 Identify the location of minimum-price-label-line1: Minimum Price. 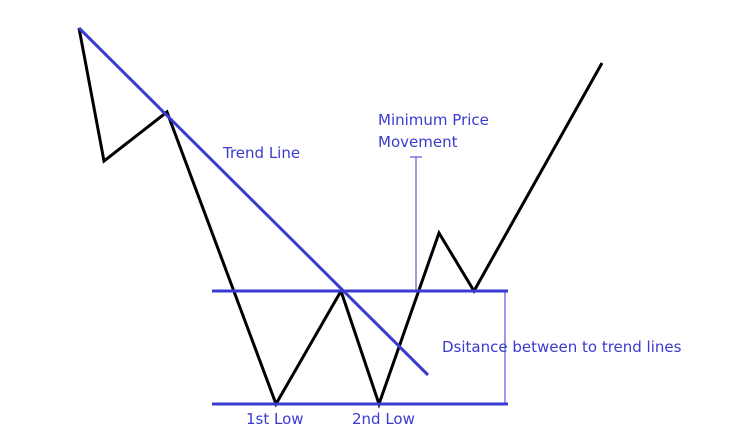
(433, 120).